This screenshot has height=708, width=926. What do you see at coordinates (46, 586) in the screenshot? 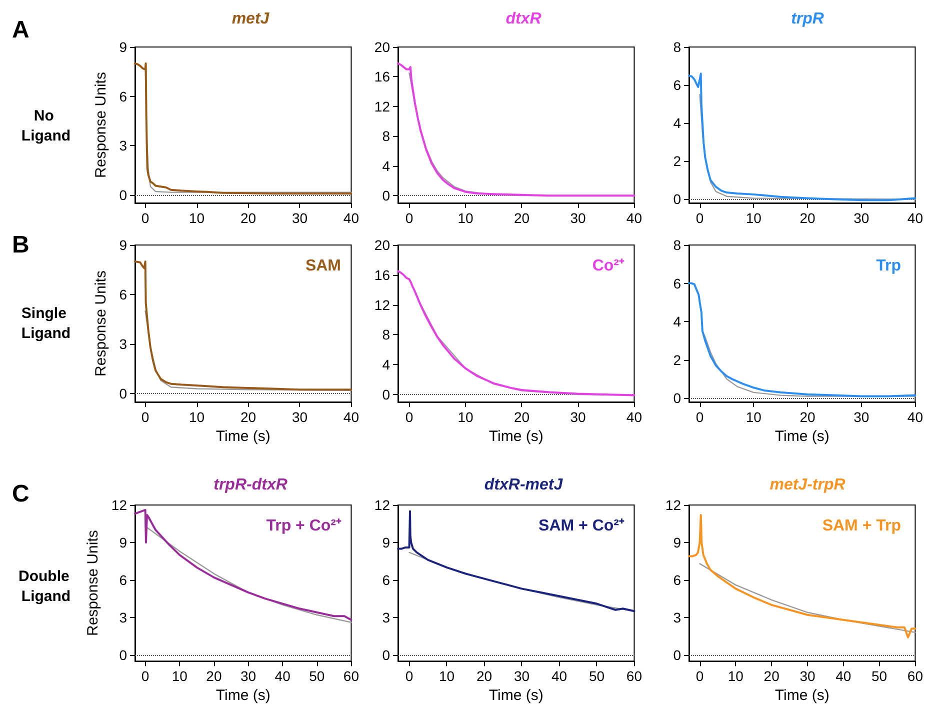
I see `text: Double Ligand` at bounding box center [46, 586].